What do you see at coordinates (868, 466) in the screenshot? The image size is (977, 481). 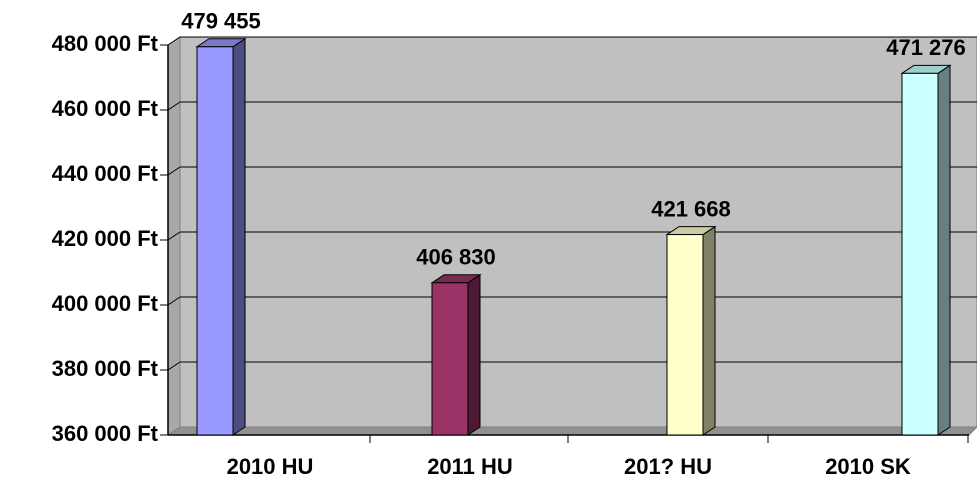 I see `x-tick-label: 2010 SK` at bounding box center [868, 466].